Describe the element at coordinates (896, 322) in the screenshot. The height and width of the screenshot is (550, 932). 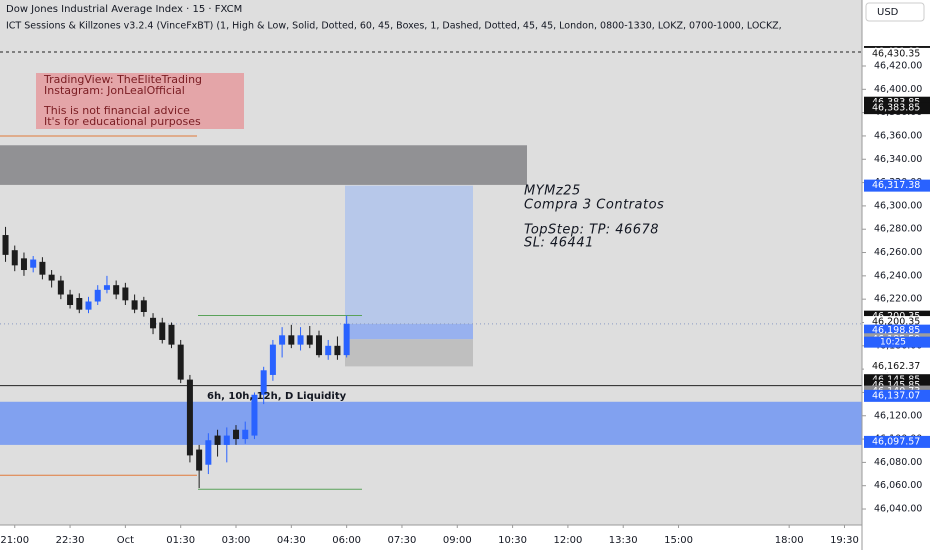
I see `price-label: 46,200.35` at that location.